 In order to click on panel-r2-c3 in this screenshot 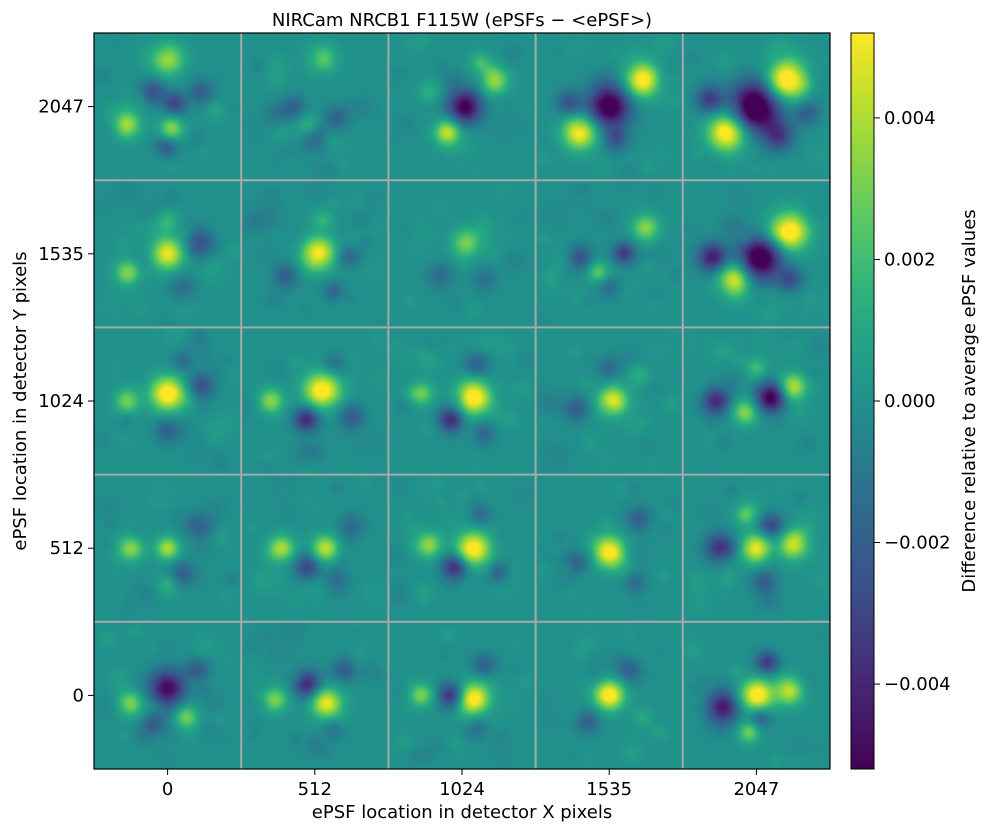, I will do `click(609, 401)`.